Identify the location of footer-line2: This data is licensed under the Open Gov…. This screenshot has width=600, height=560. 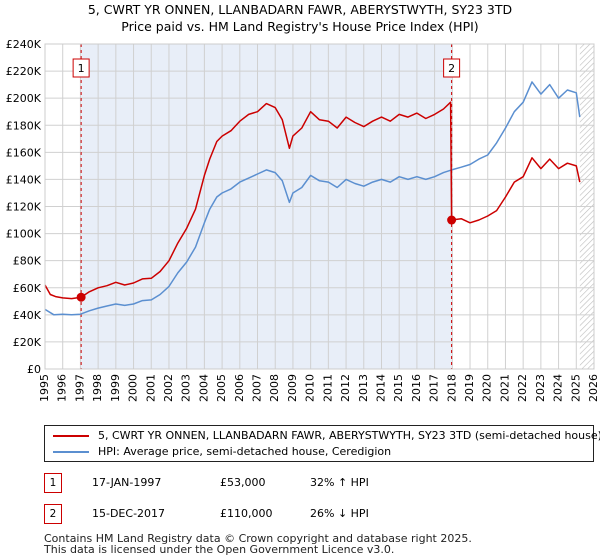
(219, 549).